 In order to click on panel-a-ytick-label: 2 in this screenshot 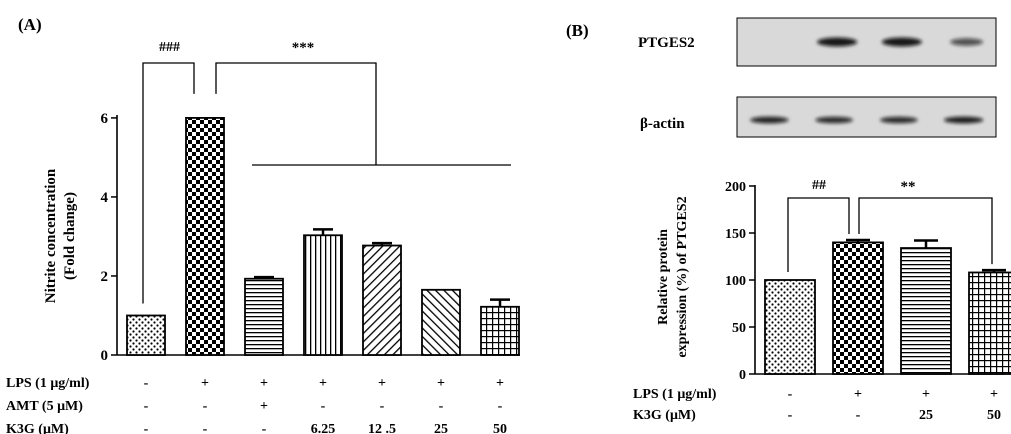, I will do `click(105, 277)`.